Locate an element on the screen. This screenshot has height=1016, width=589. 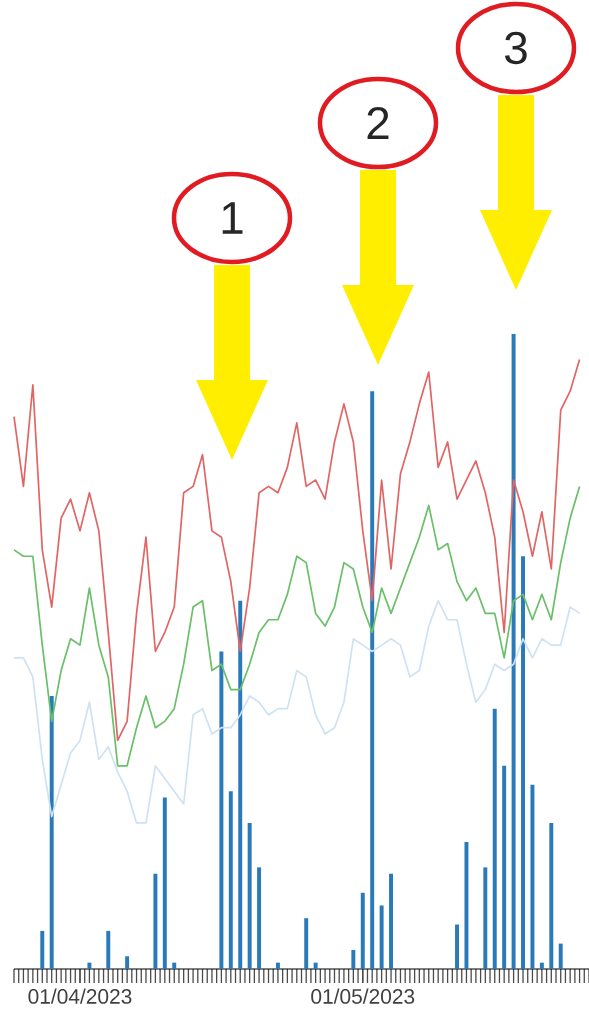
text: 2 is located at coordinates (378, 122).